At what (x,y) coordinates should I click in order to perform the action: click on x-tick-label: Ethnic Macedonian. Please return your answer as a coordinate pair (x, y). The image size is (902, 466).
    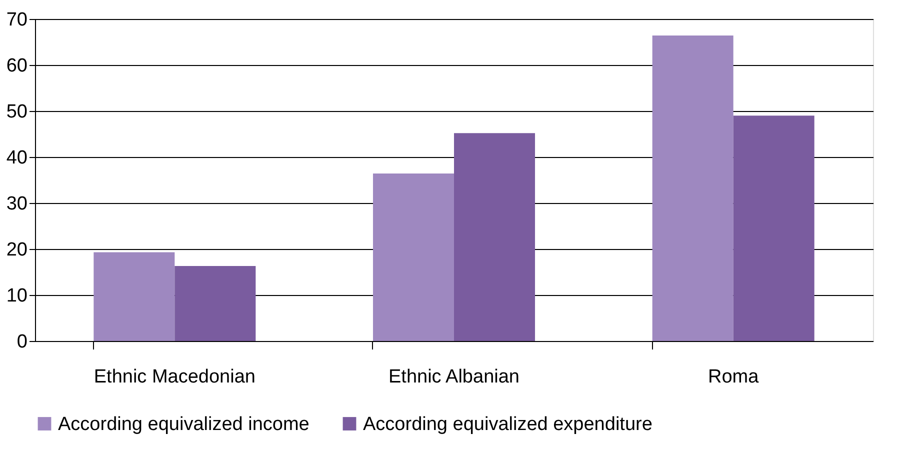
    Looking at the image, I should click on (175, 377).